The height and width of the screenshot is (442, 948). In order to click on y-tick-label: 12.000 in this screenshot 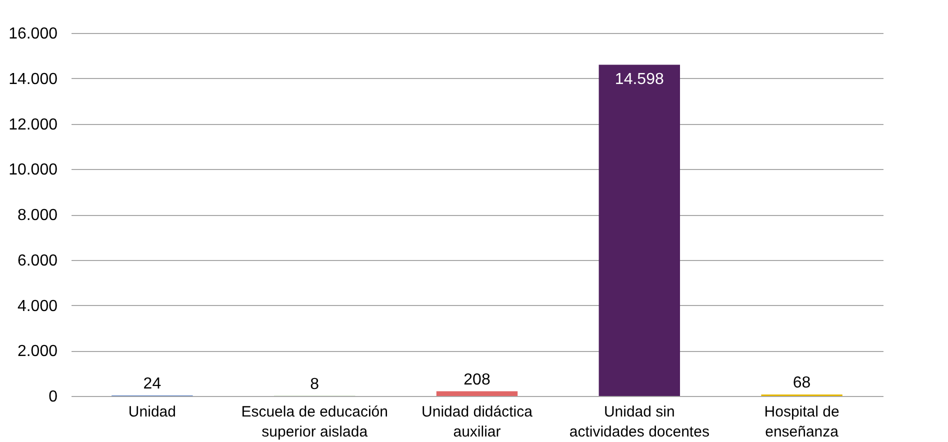, I will do `click(33, 125)`.